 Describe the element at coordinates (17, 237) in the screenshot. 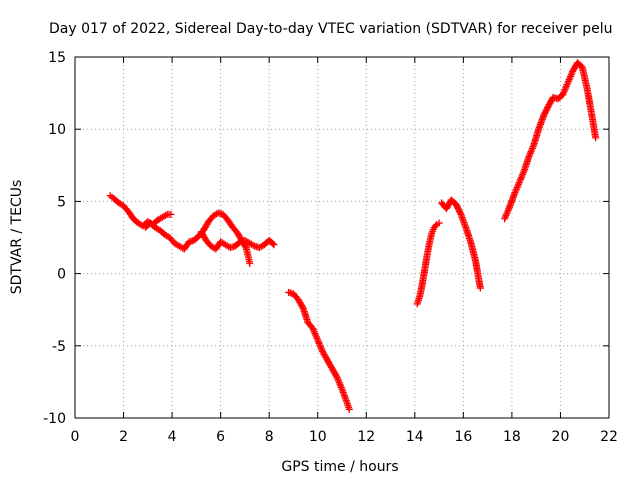

I see `y-axis-title: SDTVAR / TECUs` at that location.